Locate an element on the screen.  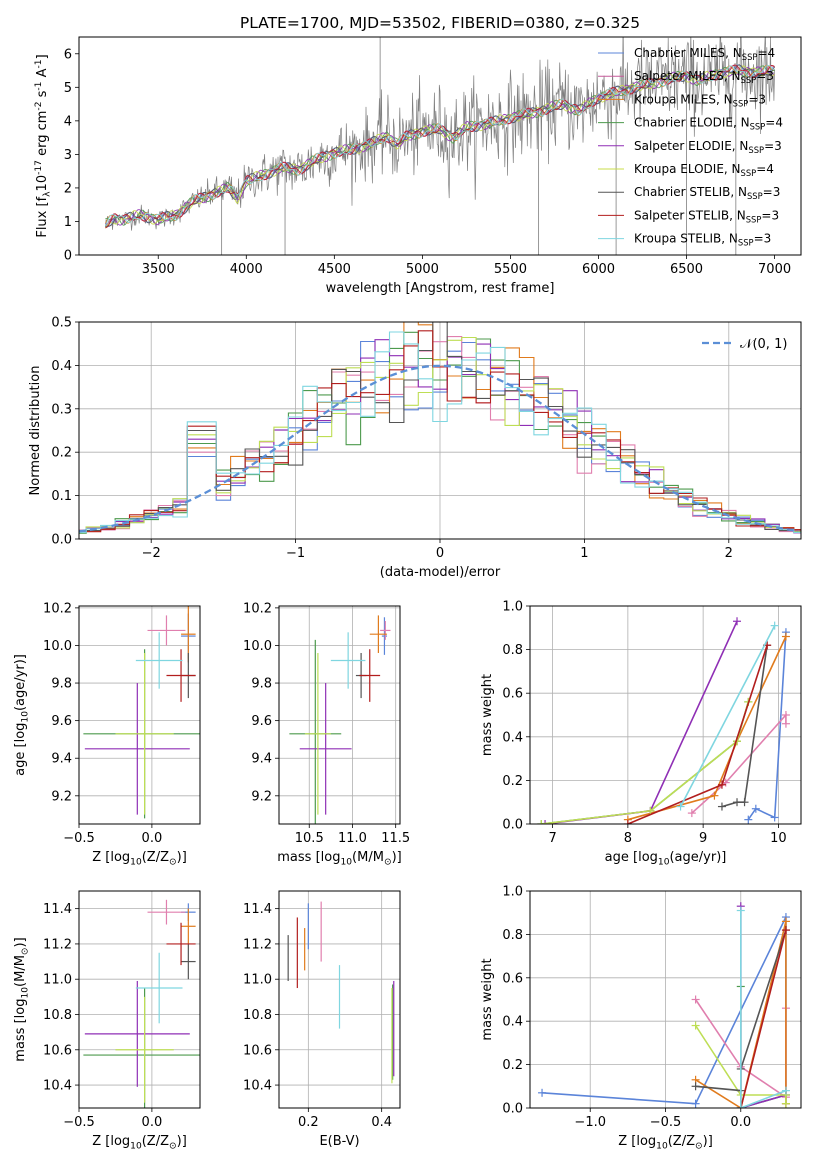
y-axis-label: age [log10(age/yr)] is located at coordinates (21, 715).